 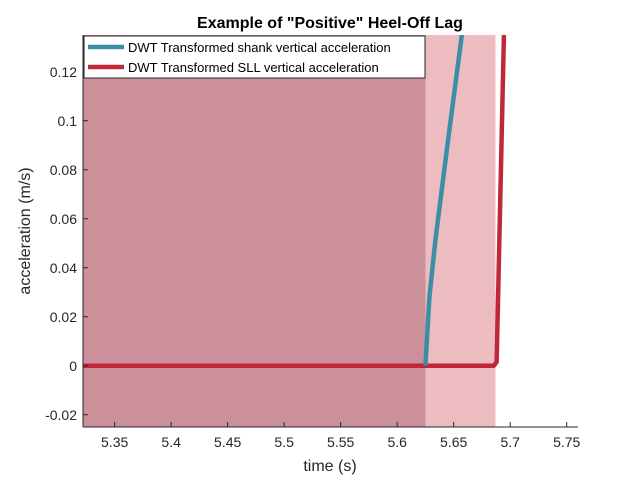 What do you see at coordinates (61, 415) in the screenshot?
I see `y-tick-label: -0.02` at bounding box center [61, 415].